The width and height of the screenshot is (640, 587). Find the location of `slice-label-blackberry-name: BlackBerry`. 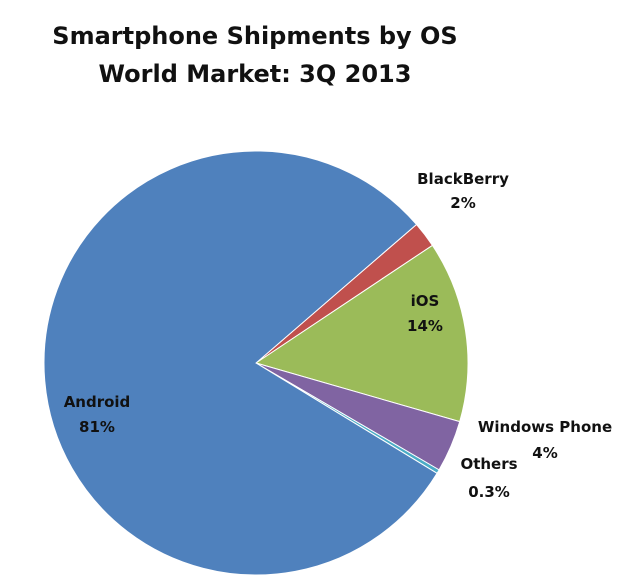

slice-label-blackberry-name: BlackBerry is located at coordinates (463, 179).